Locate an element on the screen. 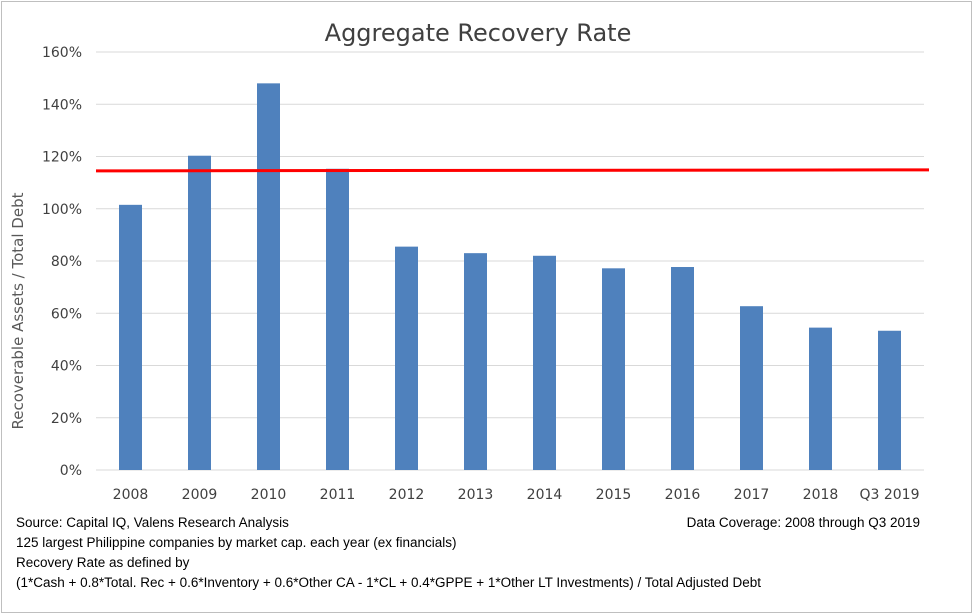 This screenshot has height=616, width=975. y-tick-label: 40% is located at coordinates (66, 367).